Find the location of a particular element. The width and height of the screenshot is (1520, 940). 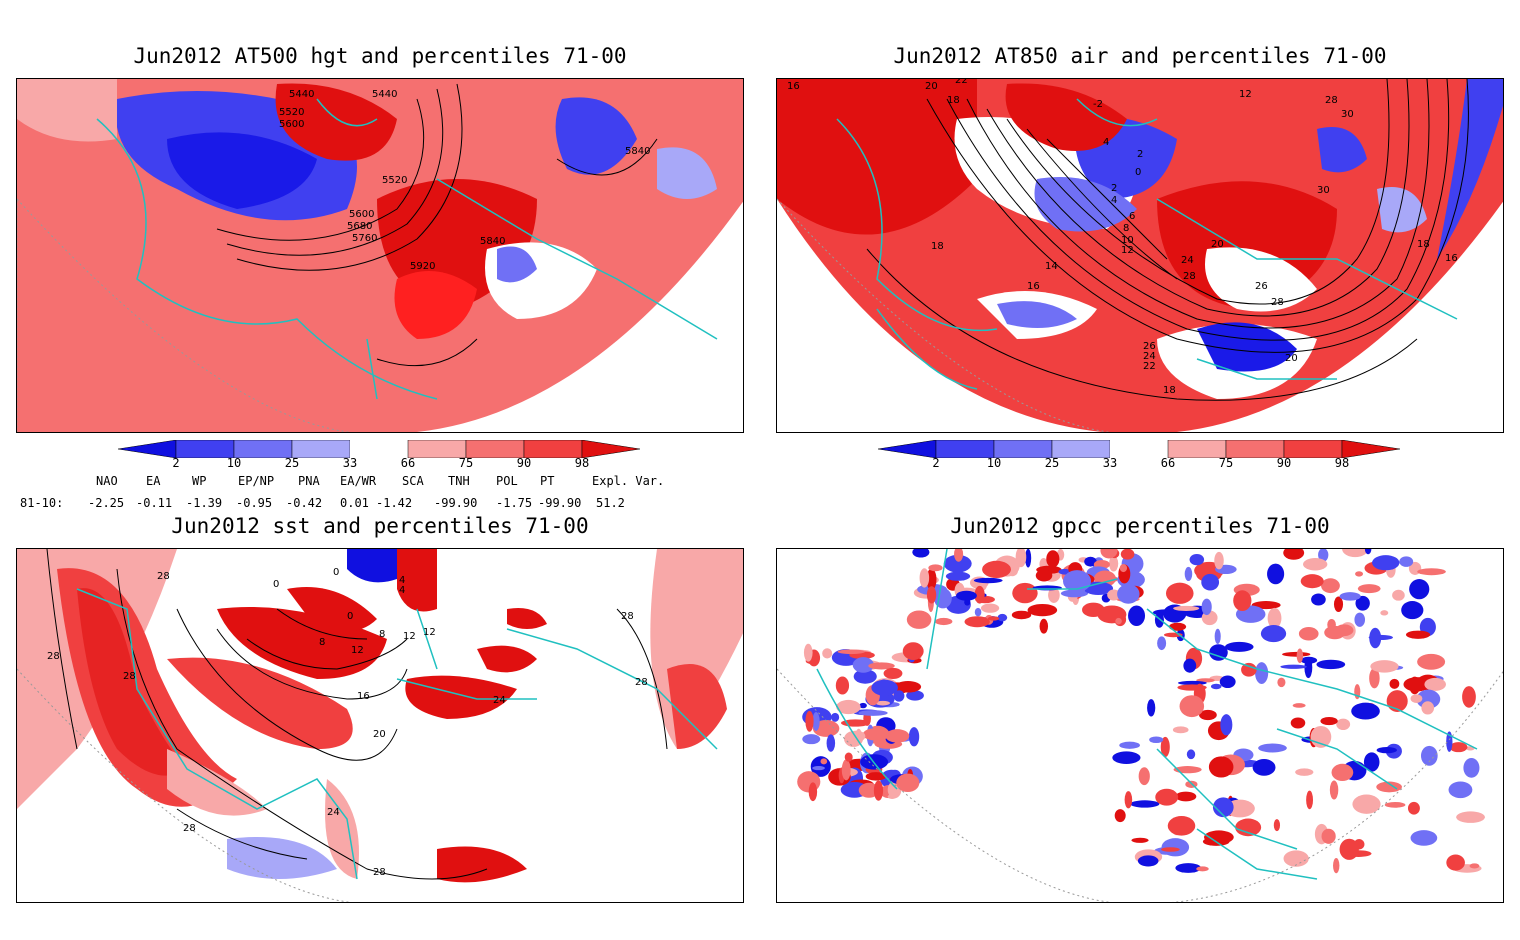

p2-contour-label: 16 is located at coordinates (793, 86).